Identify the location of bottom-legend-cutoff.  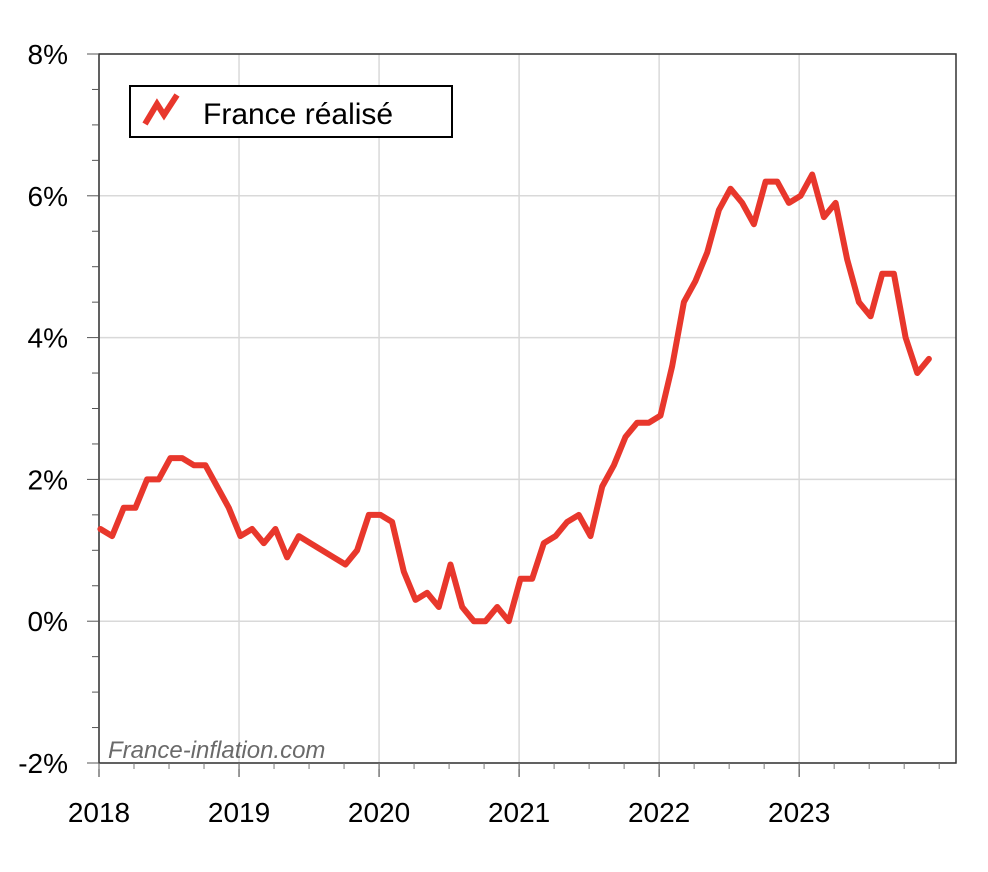
(494, 852).